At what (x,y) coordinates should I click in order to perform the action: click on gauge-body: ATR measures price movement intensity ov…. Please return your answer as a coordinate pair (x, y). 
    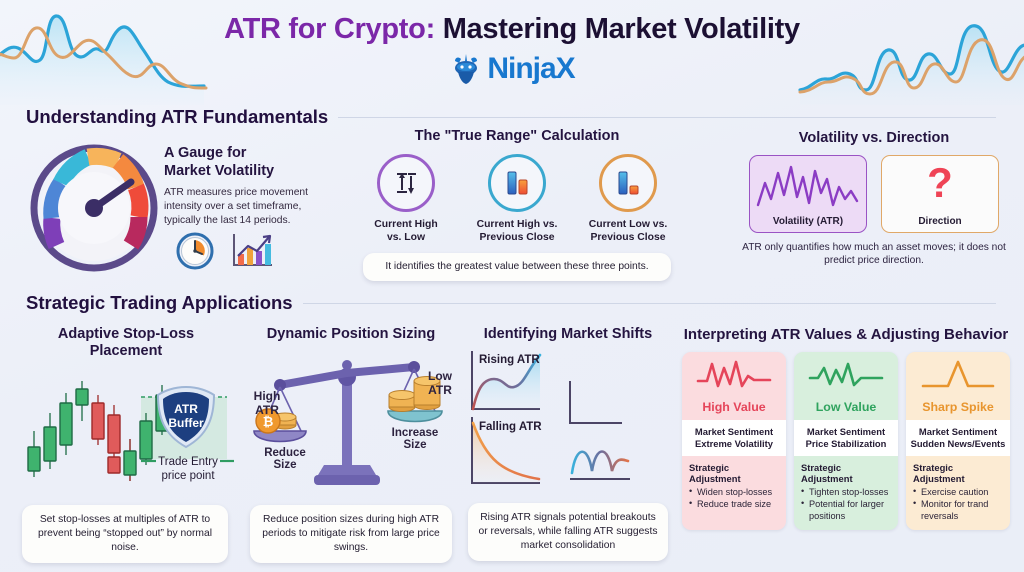
    Looking at the image, I should click on (236, 206).